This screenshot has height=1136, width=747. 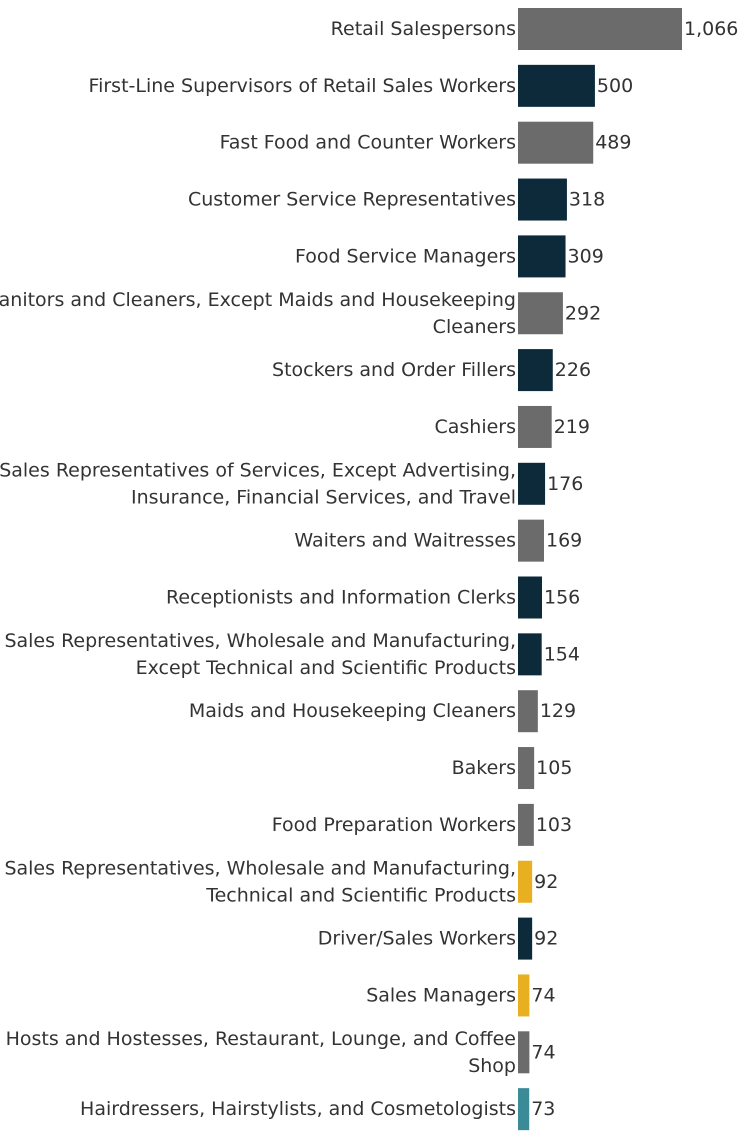 I want to click on category-label: Driver/Sales Workers, so click(x=417, y=939).